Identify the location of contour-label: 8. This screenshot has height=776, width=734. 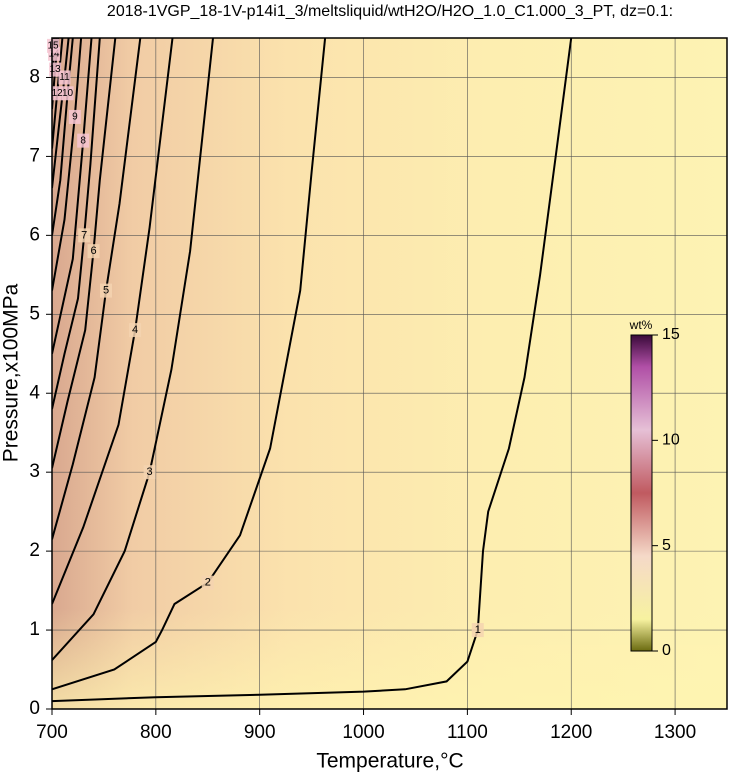
(83, 140).